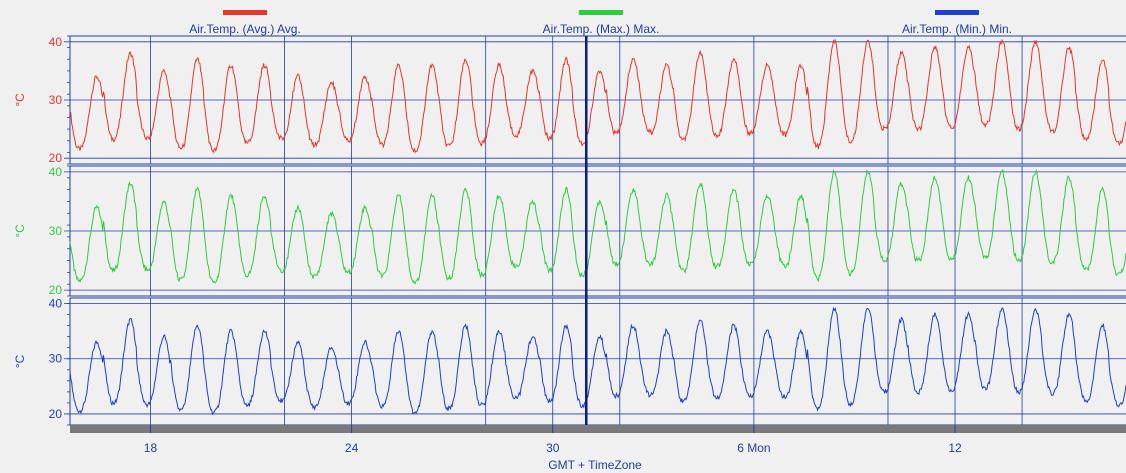  What do you see at coordinates (957, 12) in the screenshot?
I see `legend-swatch-min` at bounding box center [957, 12].